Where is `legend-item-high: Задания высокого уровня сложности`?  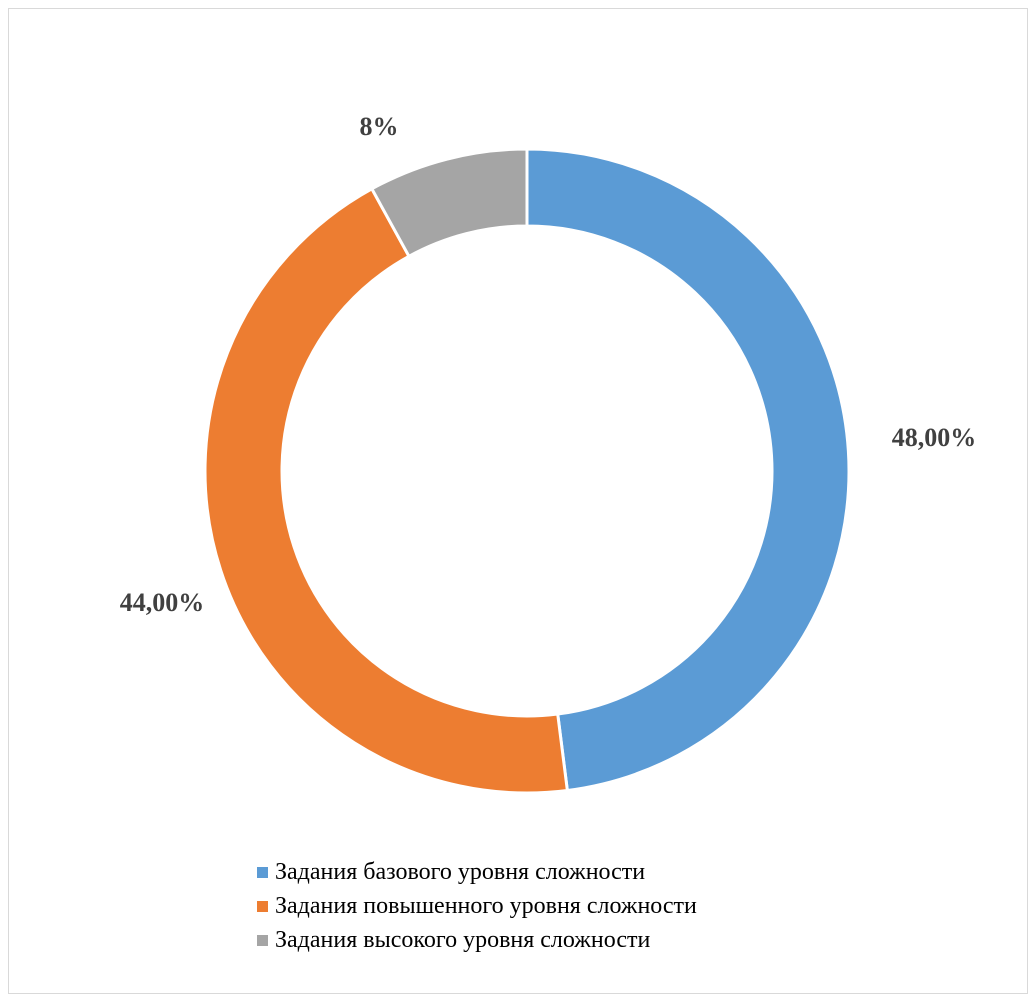
legend-item-high: Задания высокого уровня сложности is located at coordinates (477, 940).